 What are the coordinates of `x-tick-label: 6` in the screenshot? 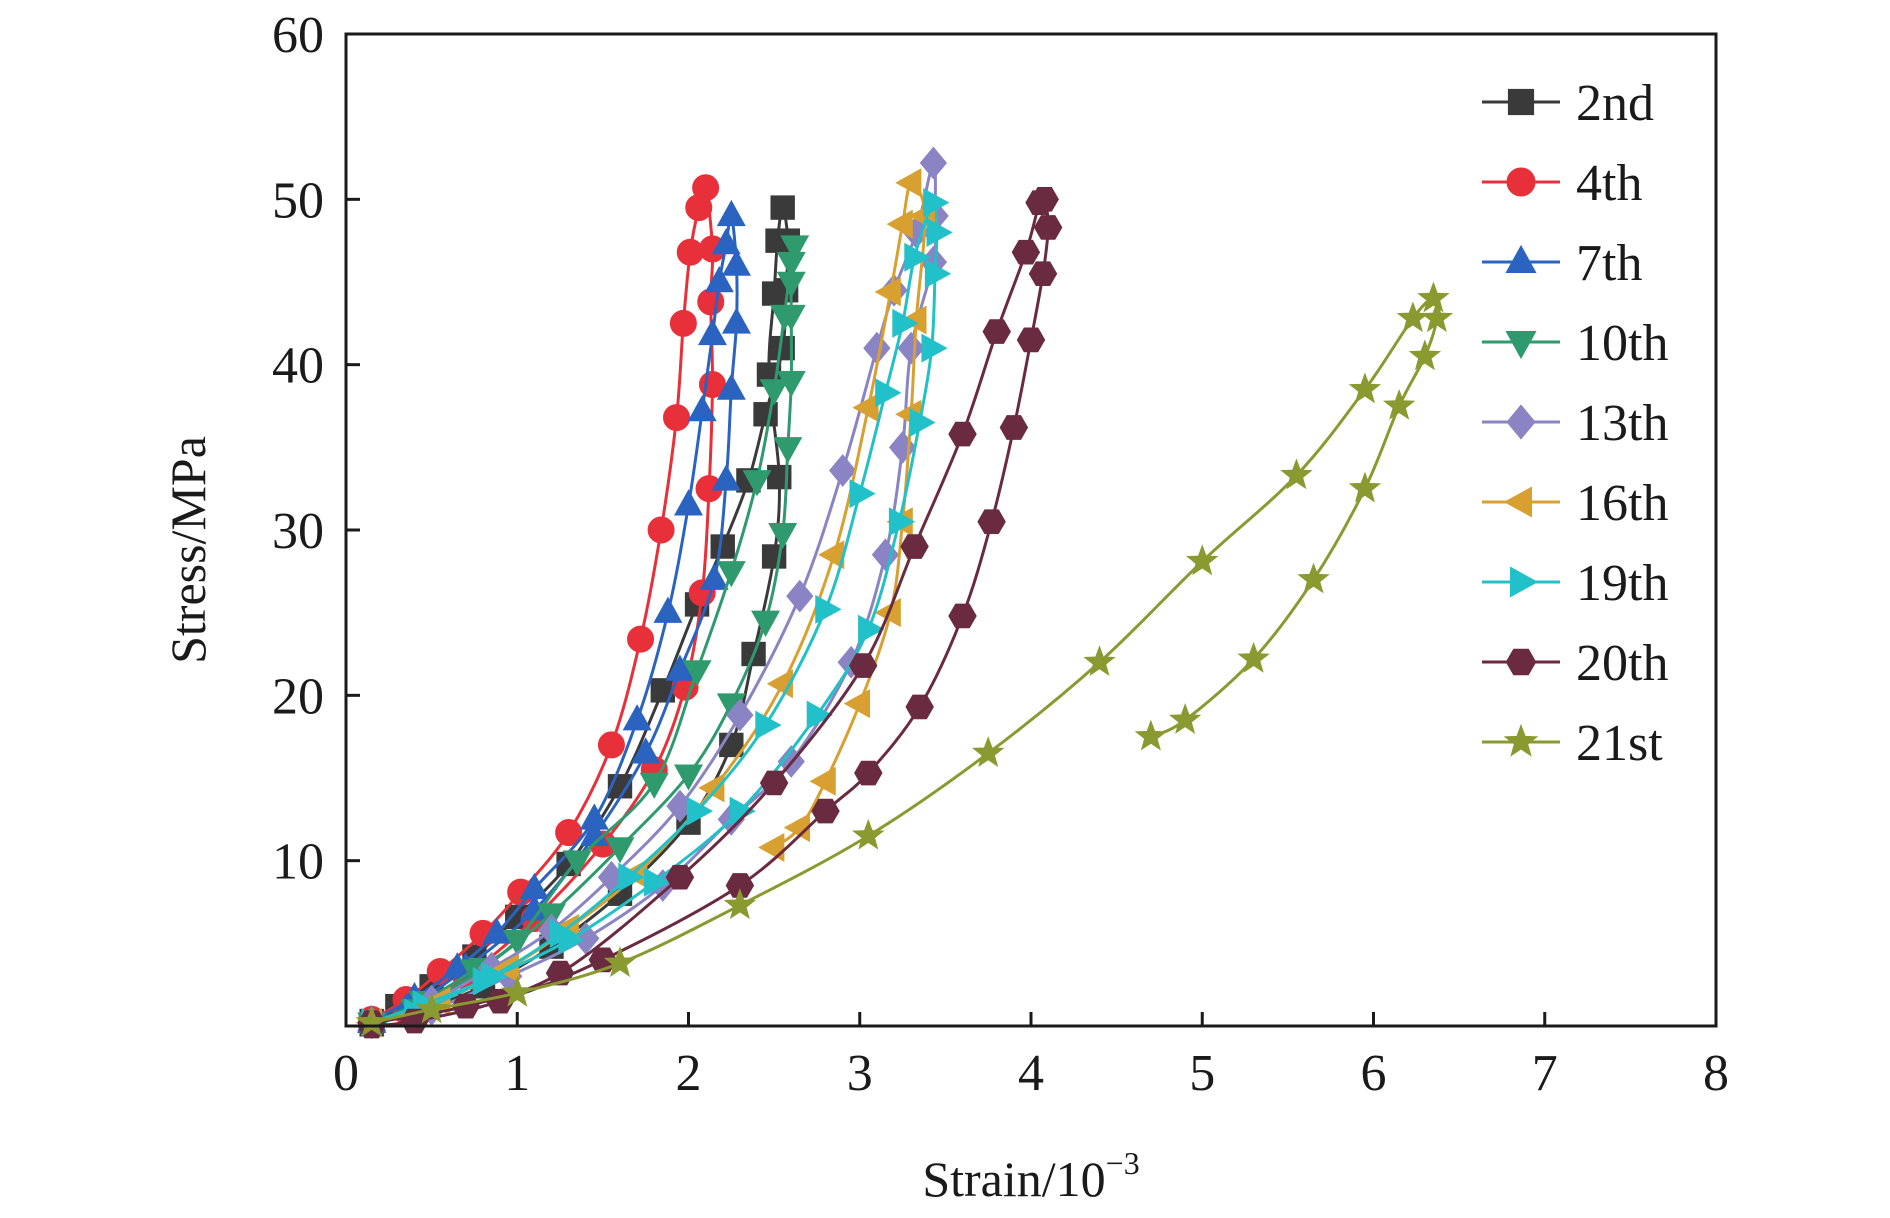 It's located at (1374, 1073).